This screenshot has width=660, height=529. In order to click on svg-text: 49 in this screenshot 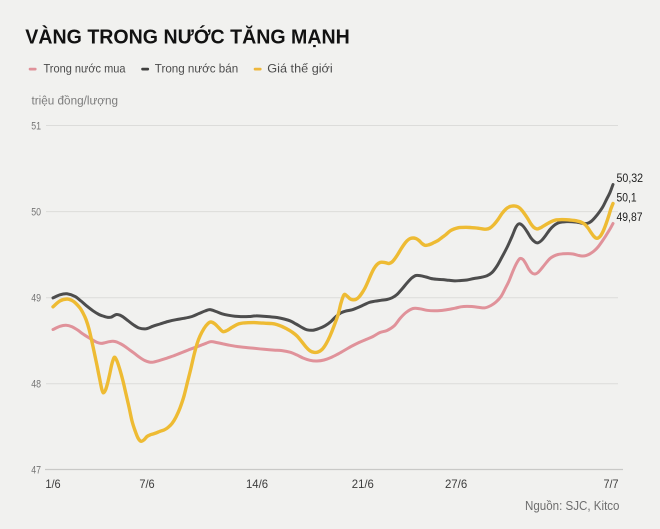, I will do `click(36, 299)`.